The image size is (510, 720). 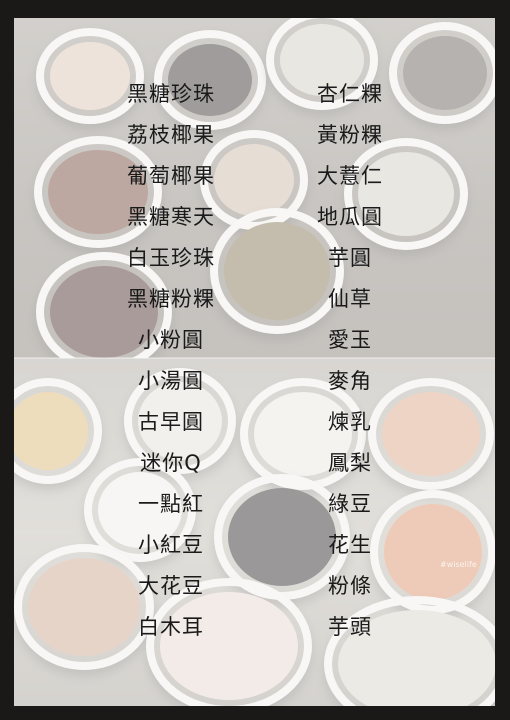 I want to click on menu-item-right: 仙草, so click(x=350, y=299).